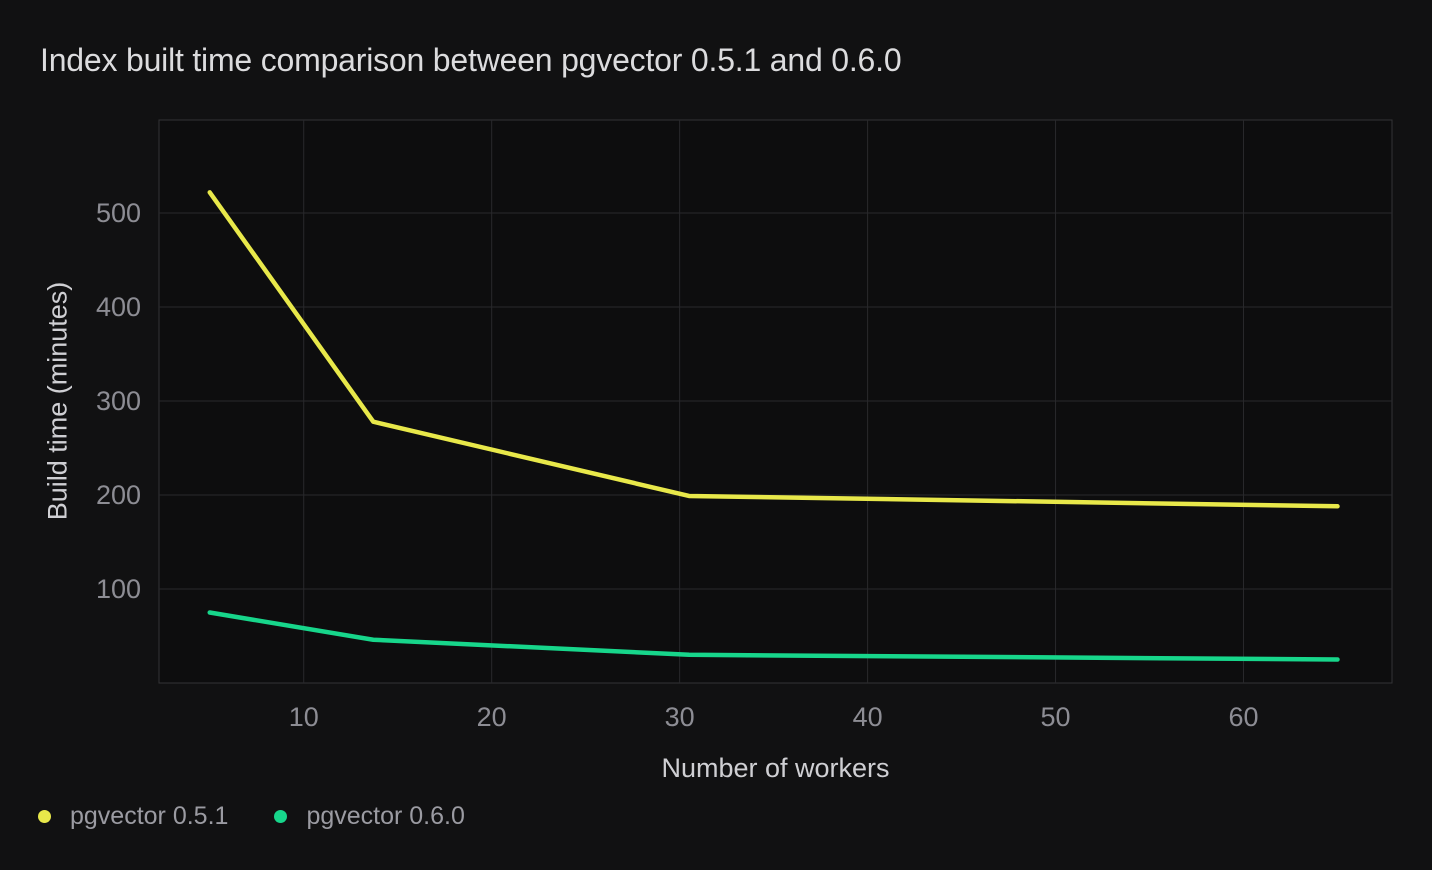  I want to click on legend-item-pgvector-0.6.0: pgvector 0.6.0, so click(369, 816).